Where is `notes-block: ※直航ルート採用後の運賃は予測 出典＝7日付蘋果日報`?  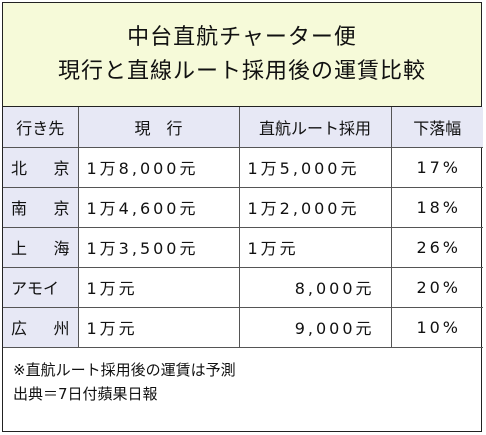 notes-block: ※直航ルート採用後の運賃は予測 出典＝7日付蘋果日報 is located at coordinates (242, 377).